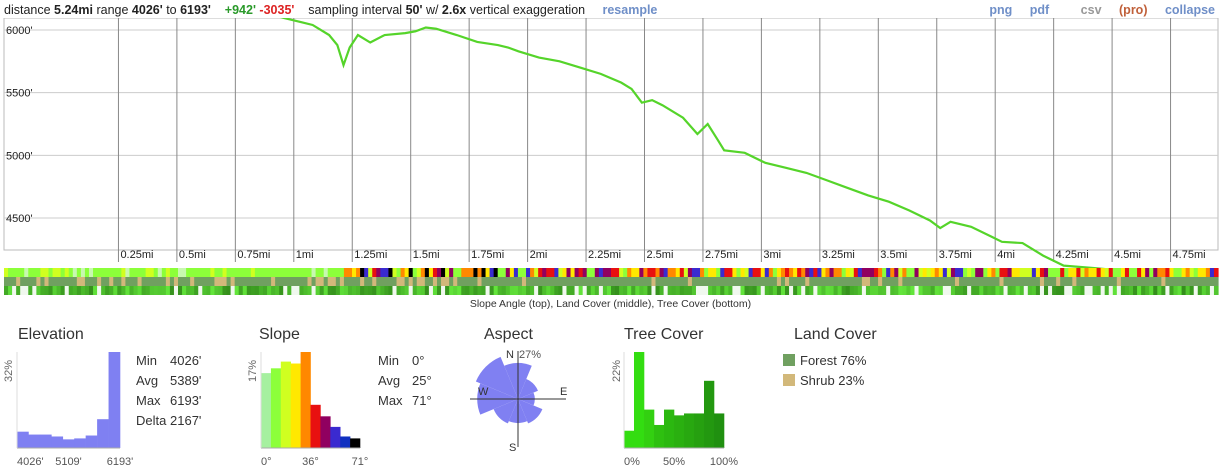  What do you see at coordinates (1189, 10) in the screenshot?
I see `collapse-link: collapse` at bounding box center [1189, 10].